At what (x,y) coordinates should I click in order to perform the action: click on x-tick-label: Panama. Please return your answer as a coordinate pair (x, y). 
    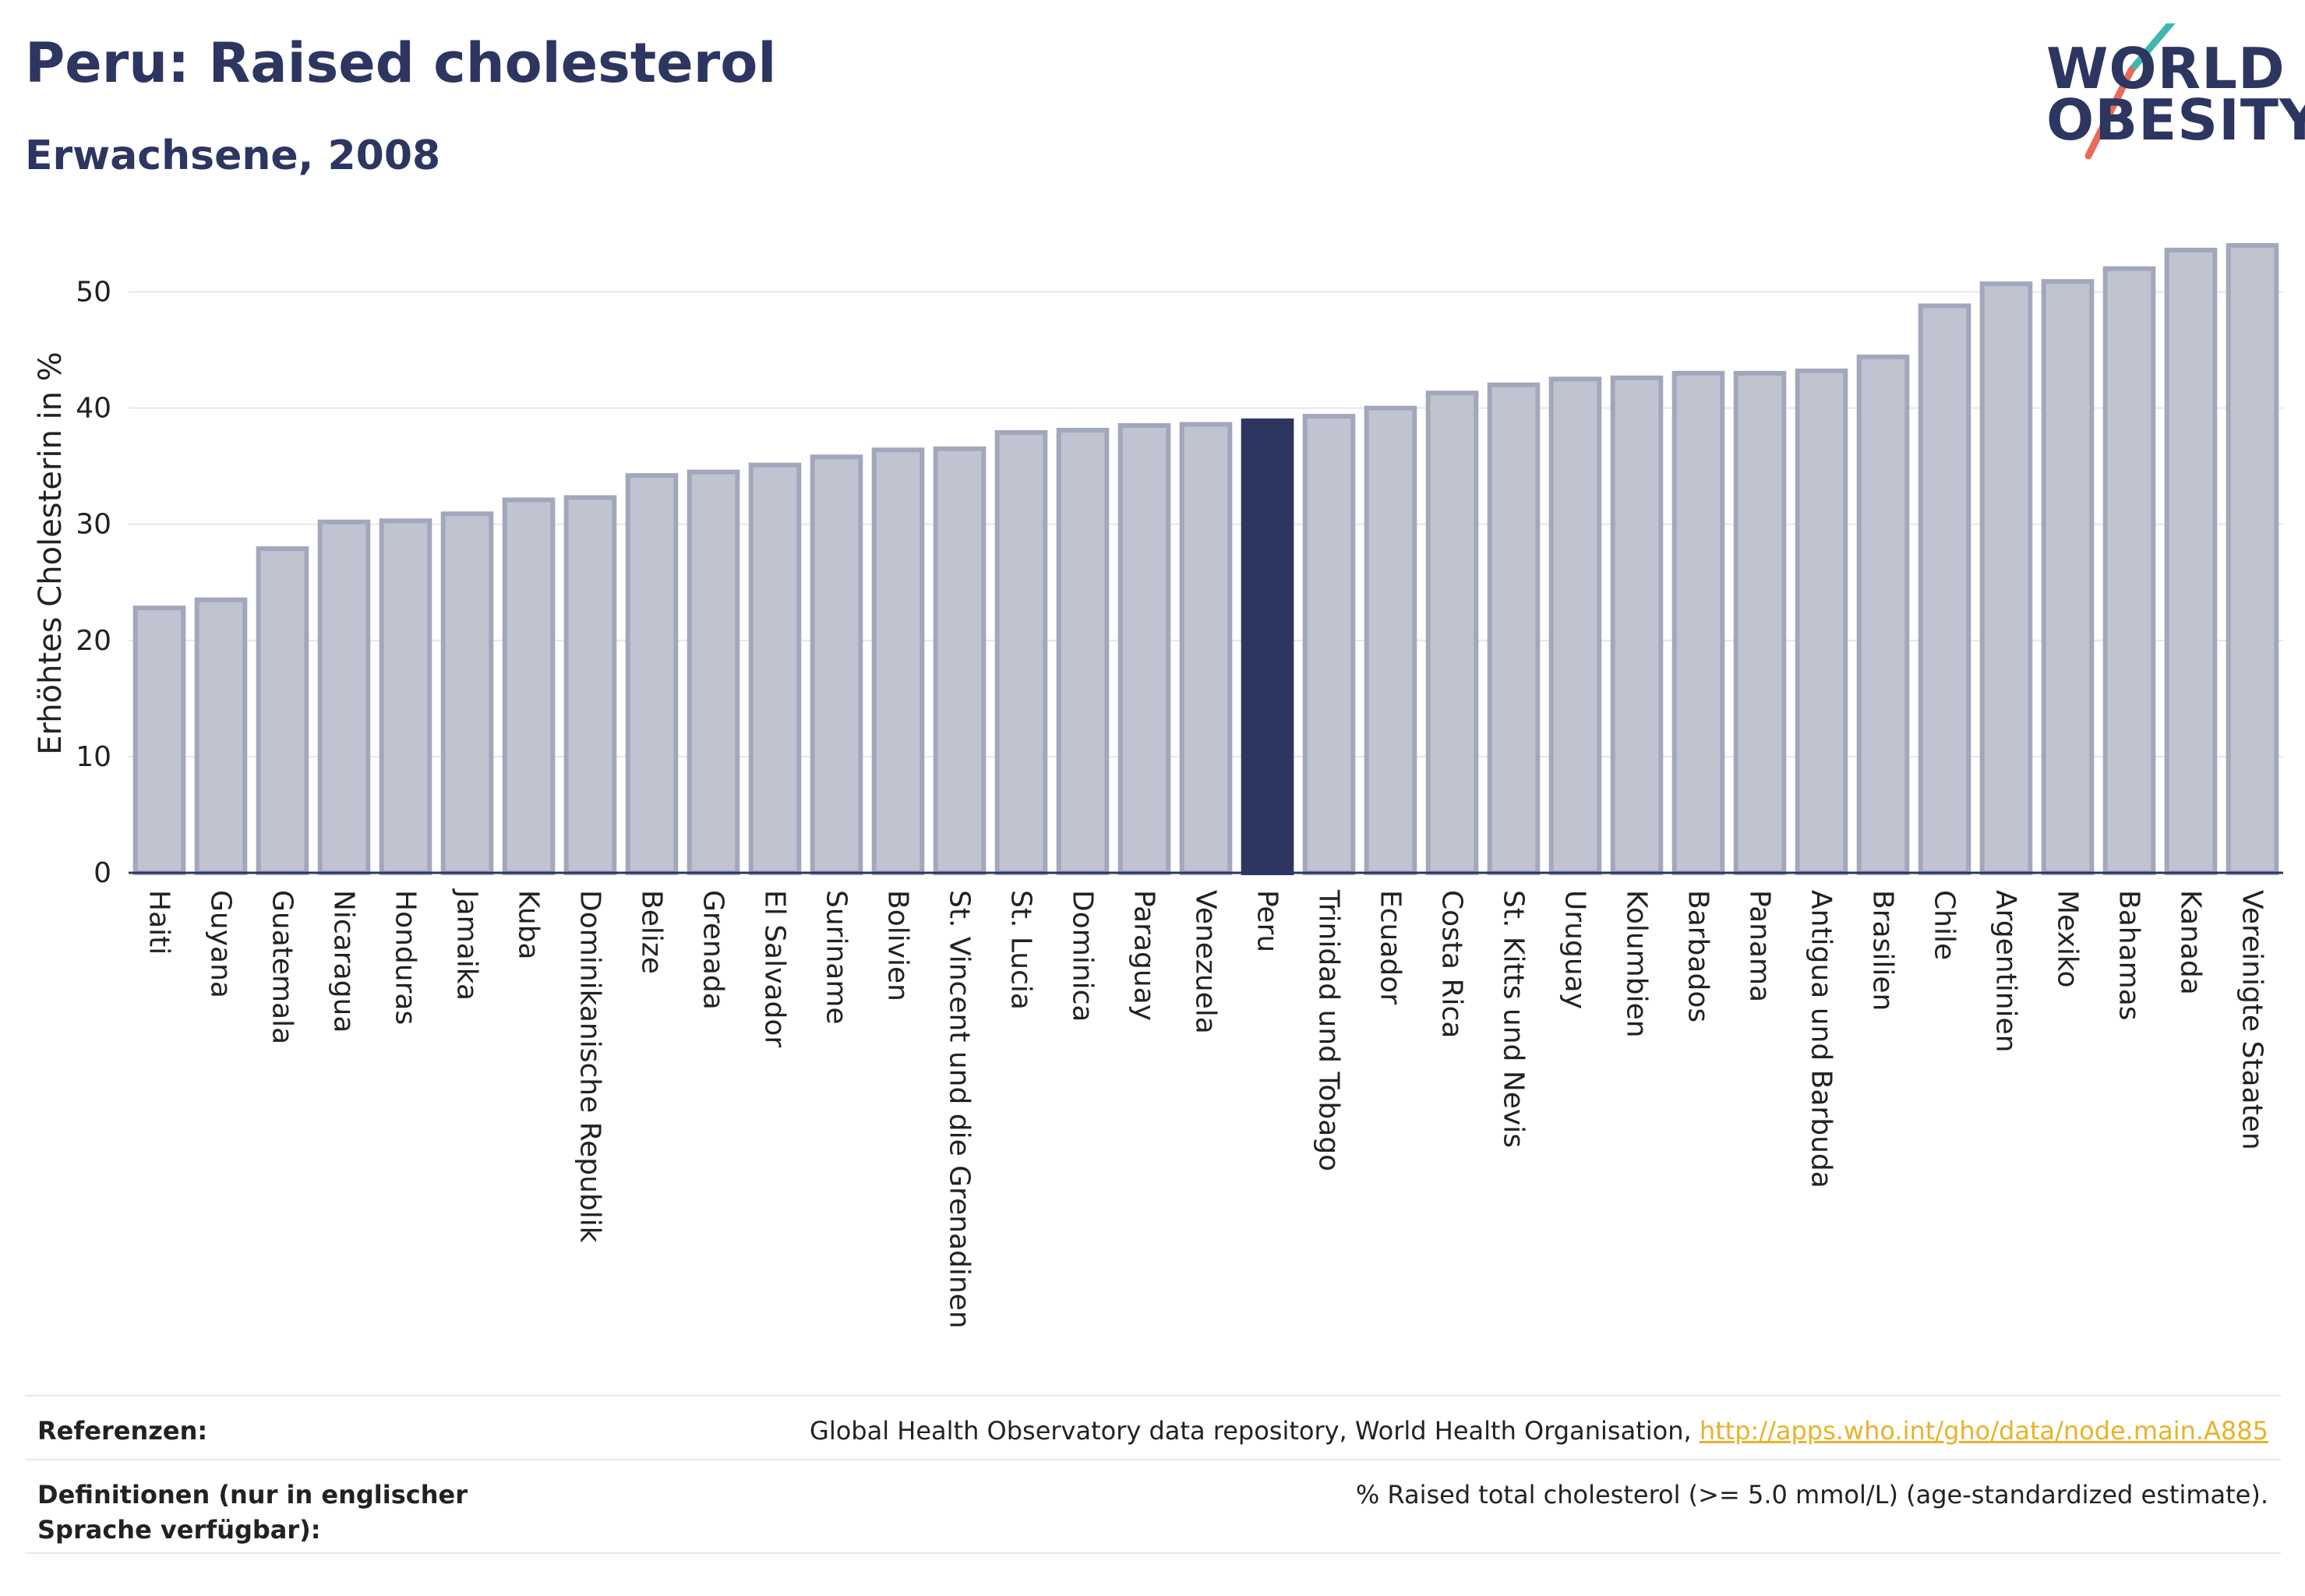
    Looking at the image, I should click on (1760, 946).